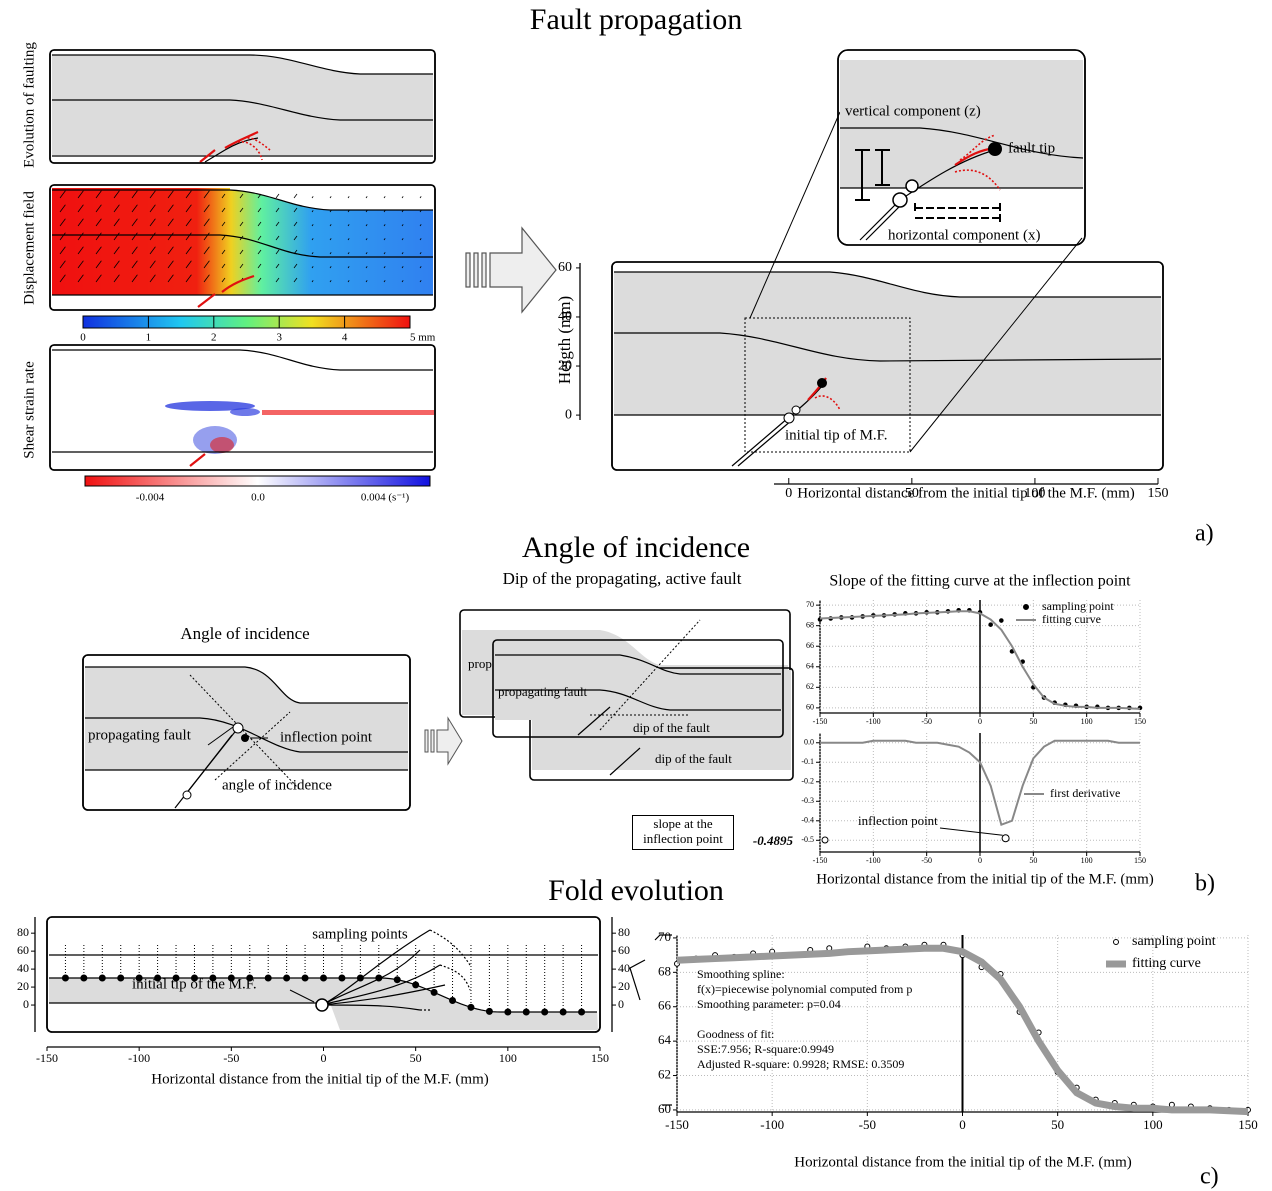 The width and height of the screenshot is (1272, 1191). I want to click on y-tick-label: 60, so click(664, 1108).